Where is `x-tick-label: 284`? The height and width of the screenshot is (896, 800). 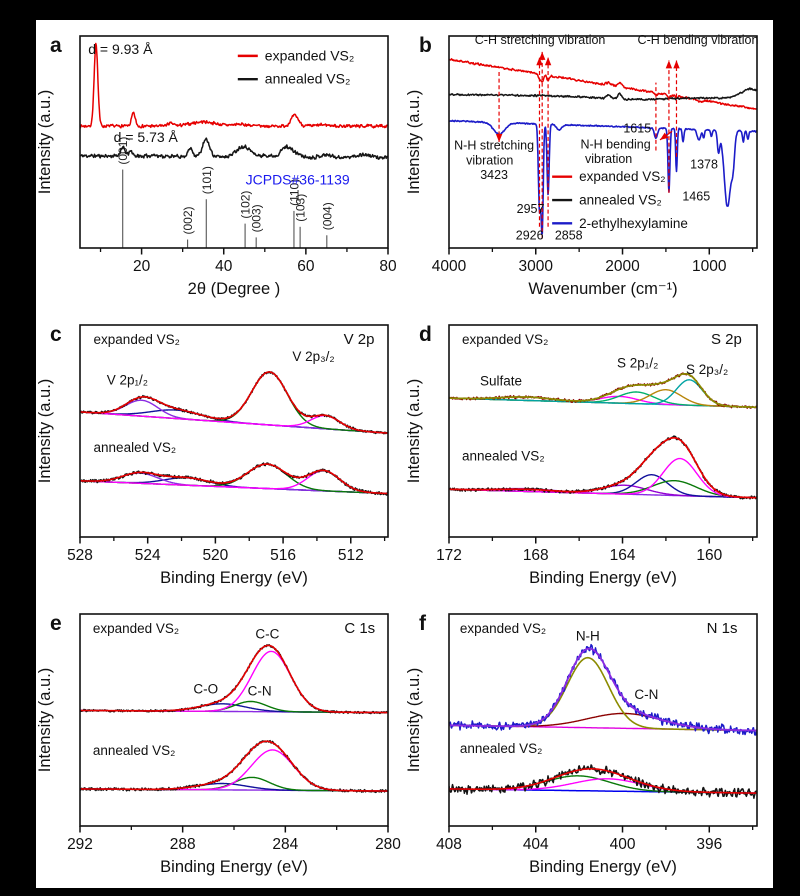
x-tick-label: 284 is located at coordinates (285, 844).